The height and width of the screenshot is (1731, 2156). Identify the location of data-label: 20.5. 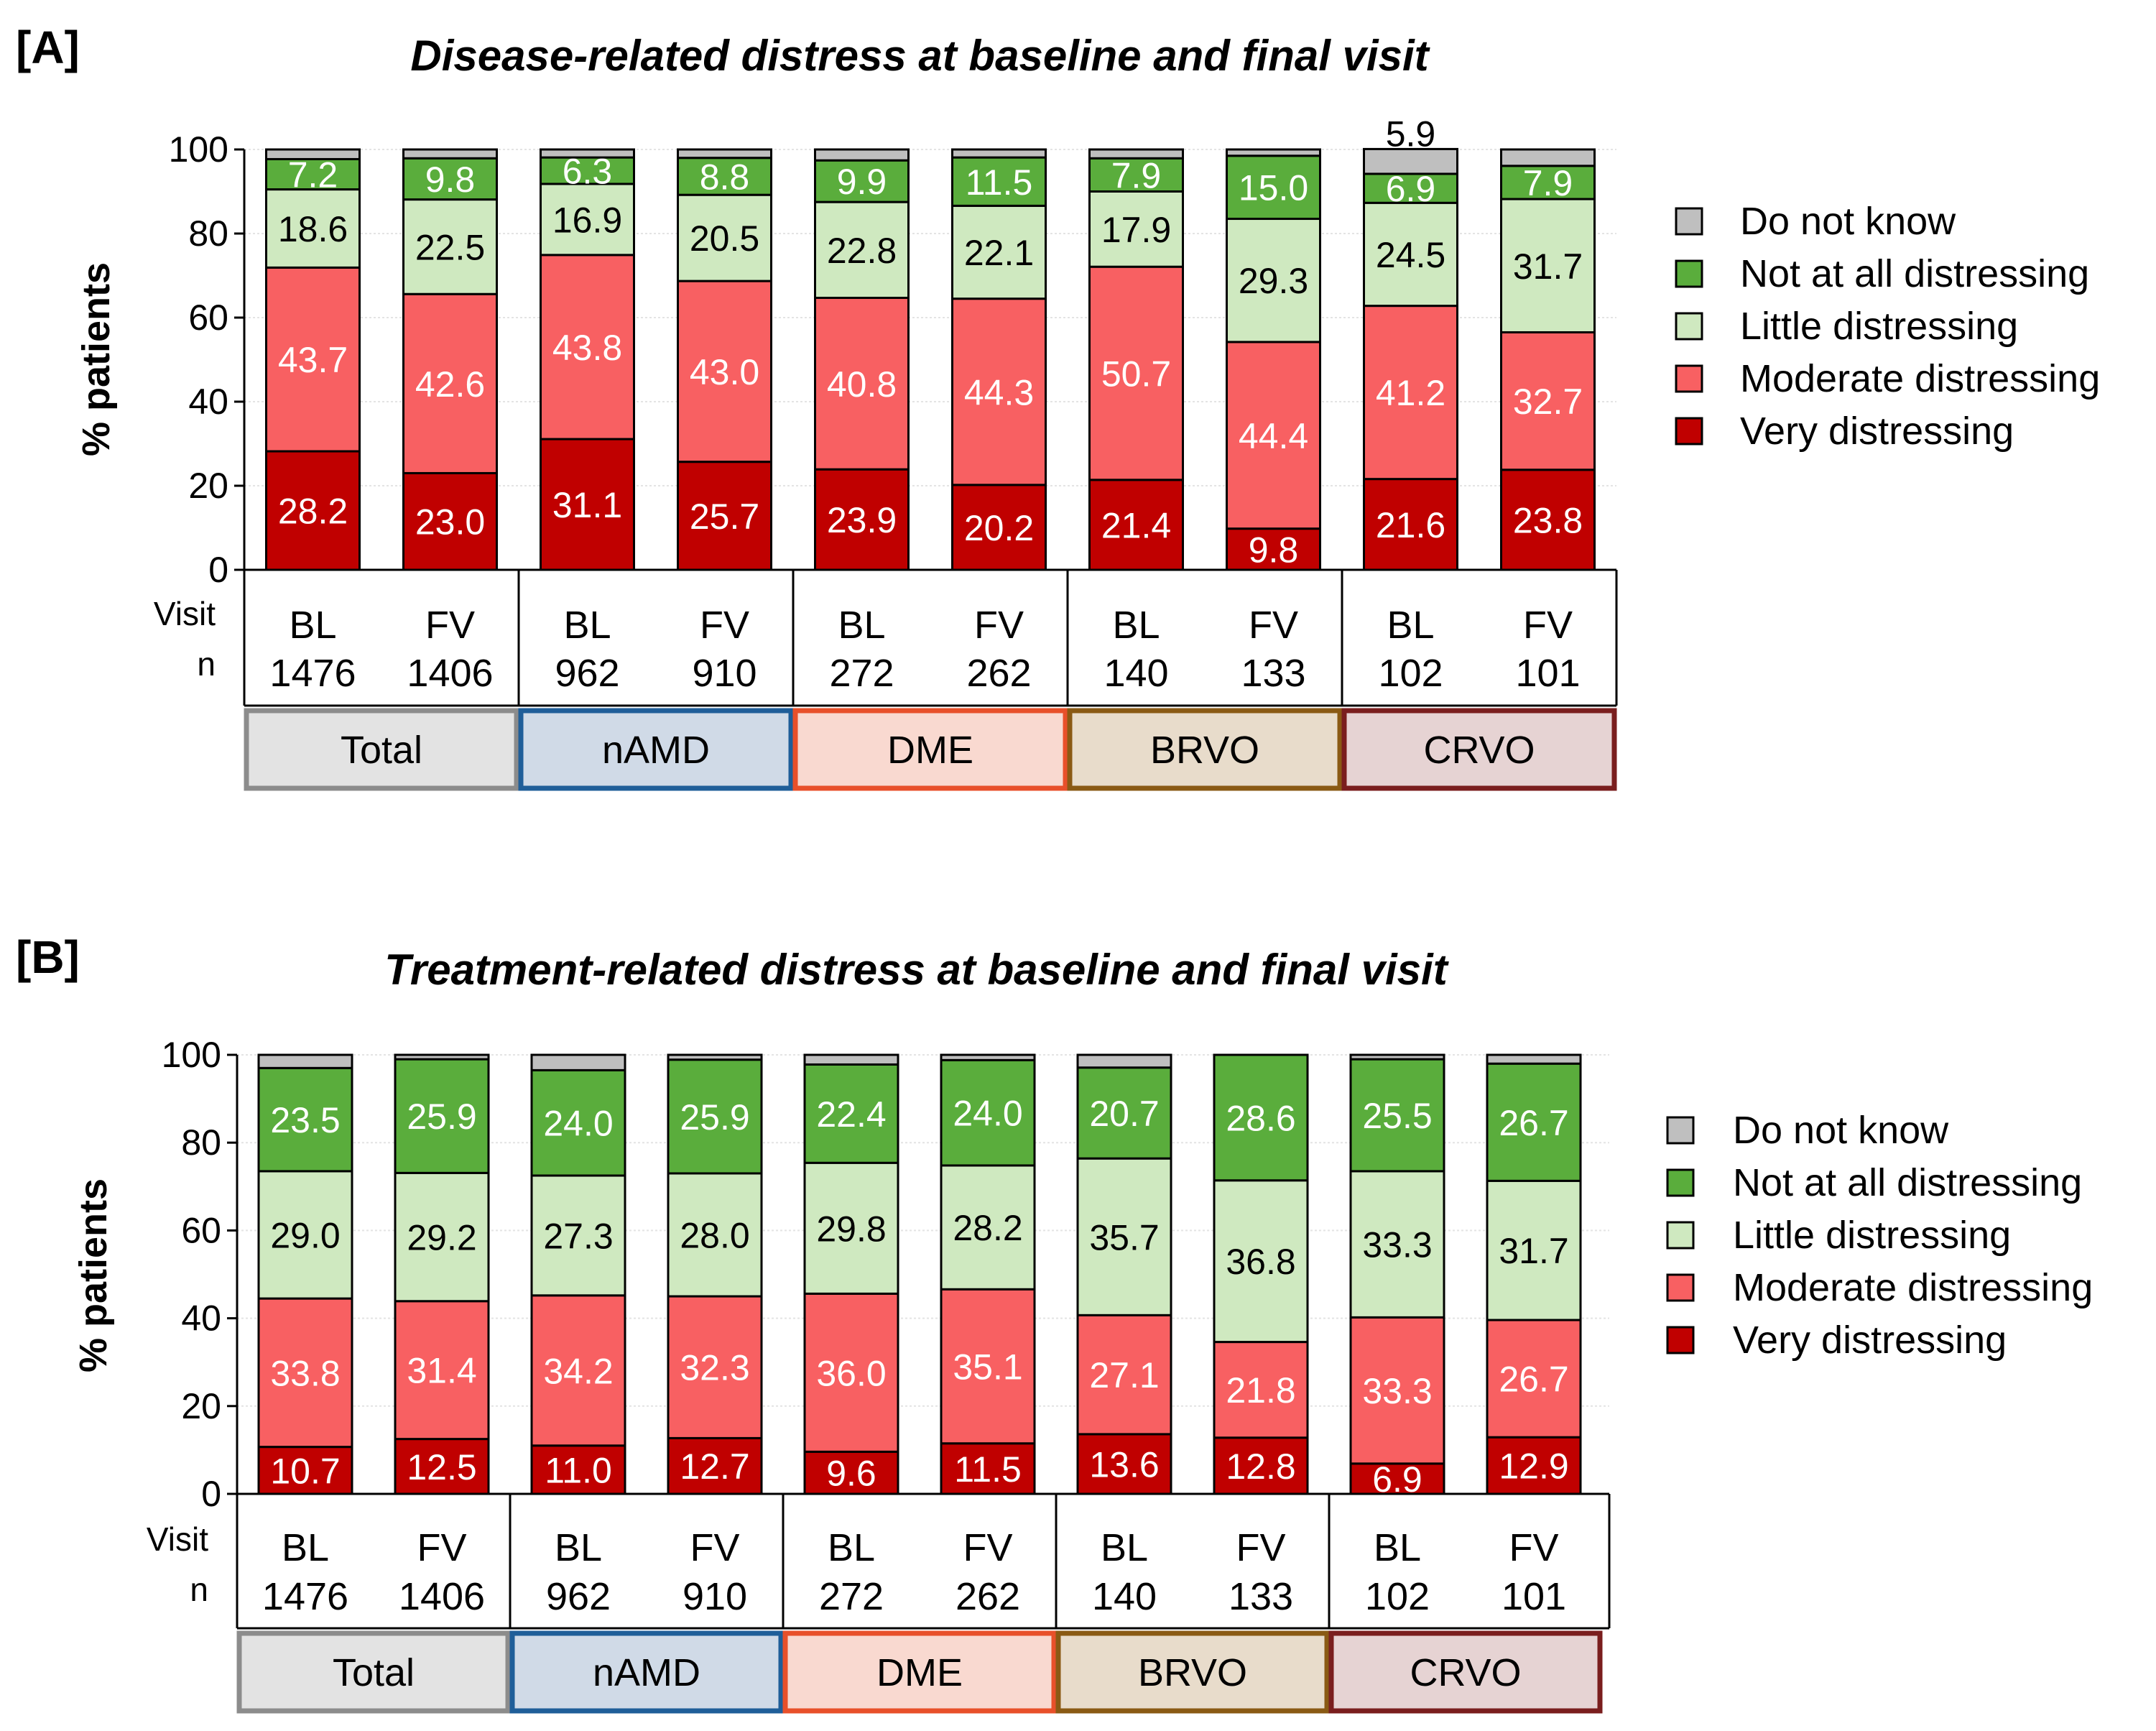
(724, 239).